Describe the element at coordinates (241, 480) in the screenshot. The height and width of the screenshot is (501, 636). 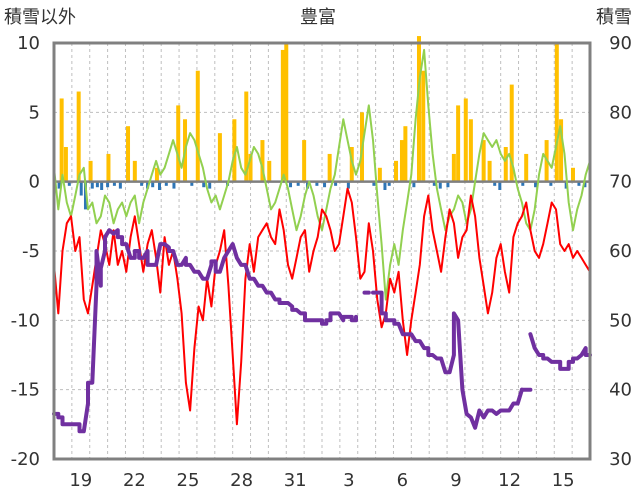
I see `x-tick-label: 28` at that location.